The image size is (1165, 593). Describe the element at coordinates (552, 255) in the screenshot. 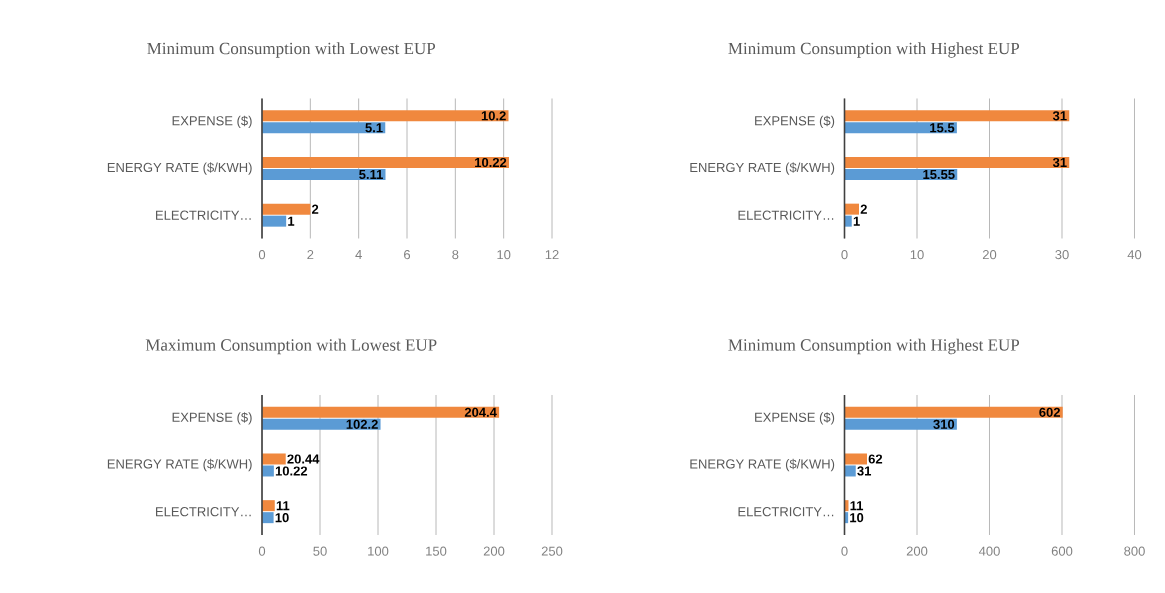

I see `x-tick-label: 12` at that location.